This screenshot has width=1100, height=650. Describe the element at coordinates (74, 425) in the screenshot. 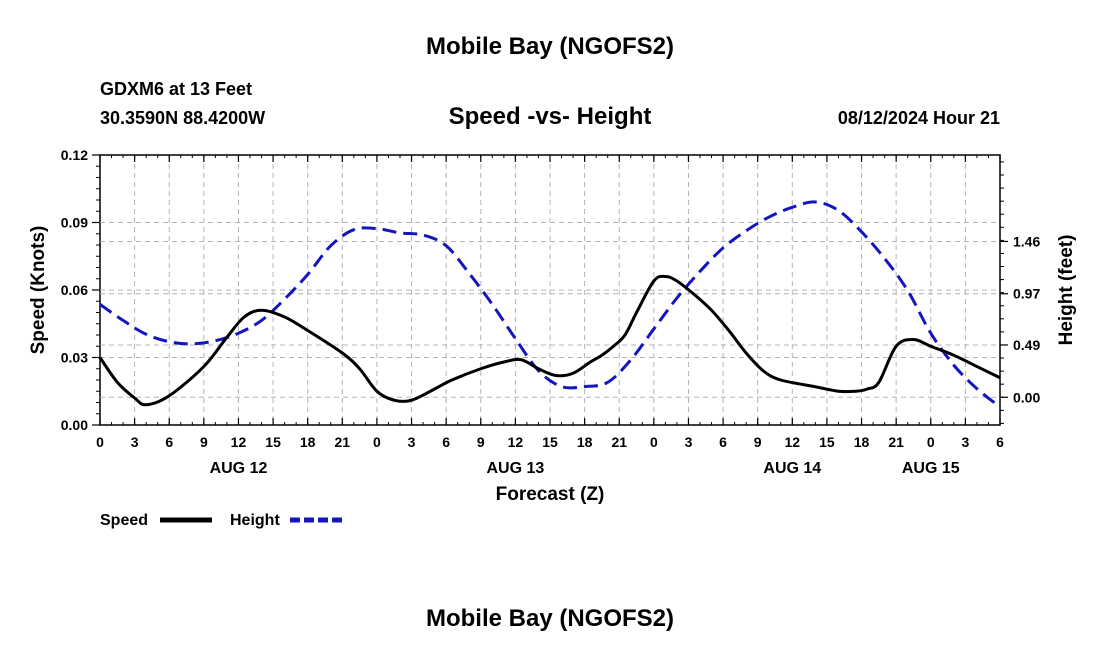

I see `y-left-tick-label: 0.00` at that location.